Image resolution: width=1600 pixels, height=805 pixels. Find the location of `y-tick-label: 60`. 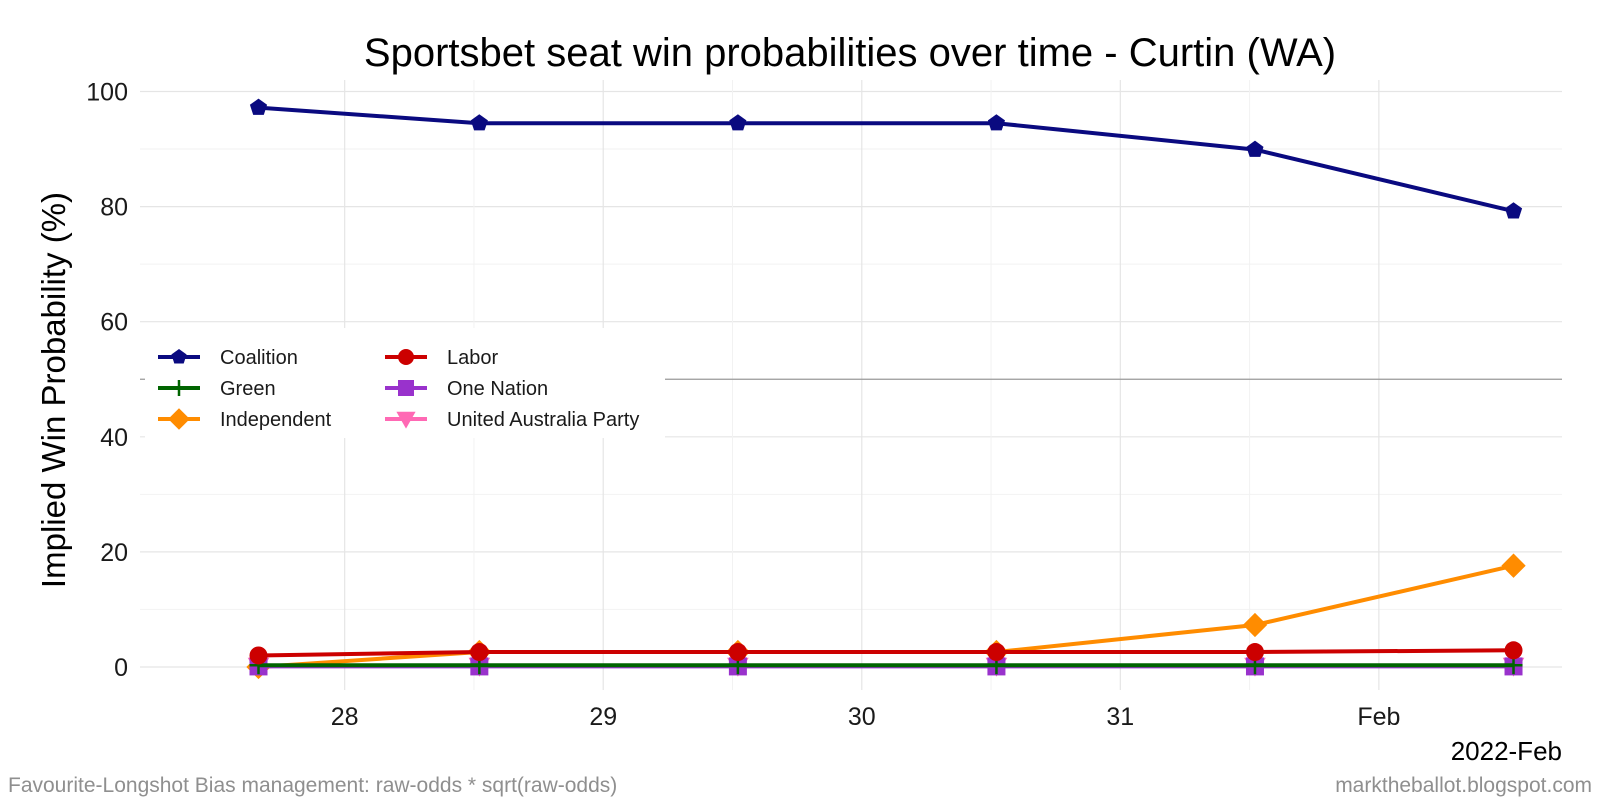

y-tick-label: 60 is located at coordinates (114, 323).